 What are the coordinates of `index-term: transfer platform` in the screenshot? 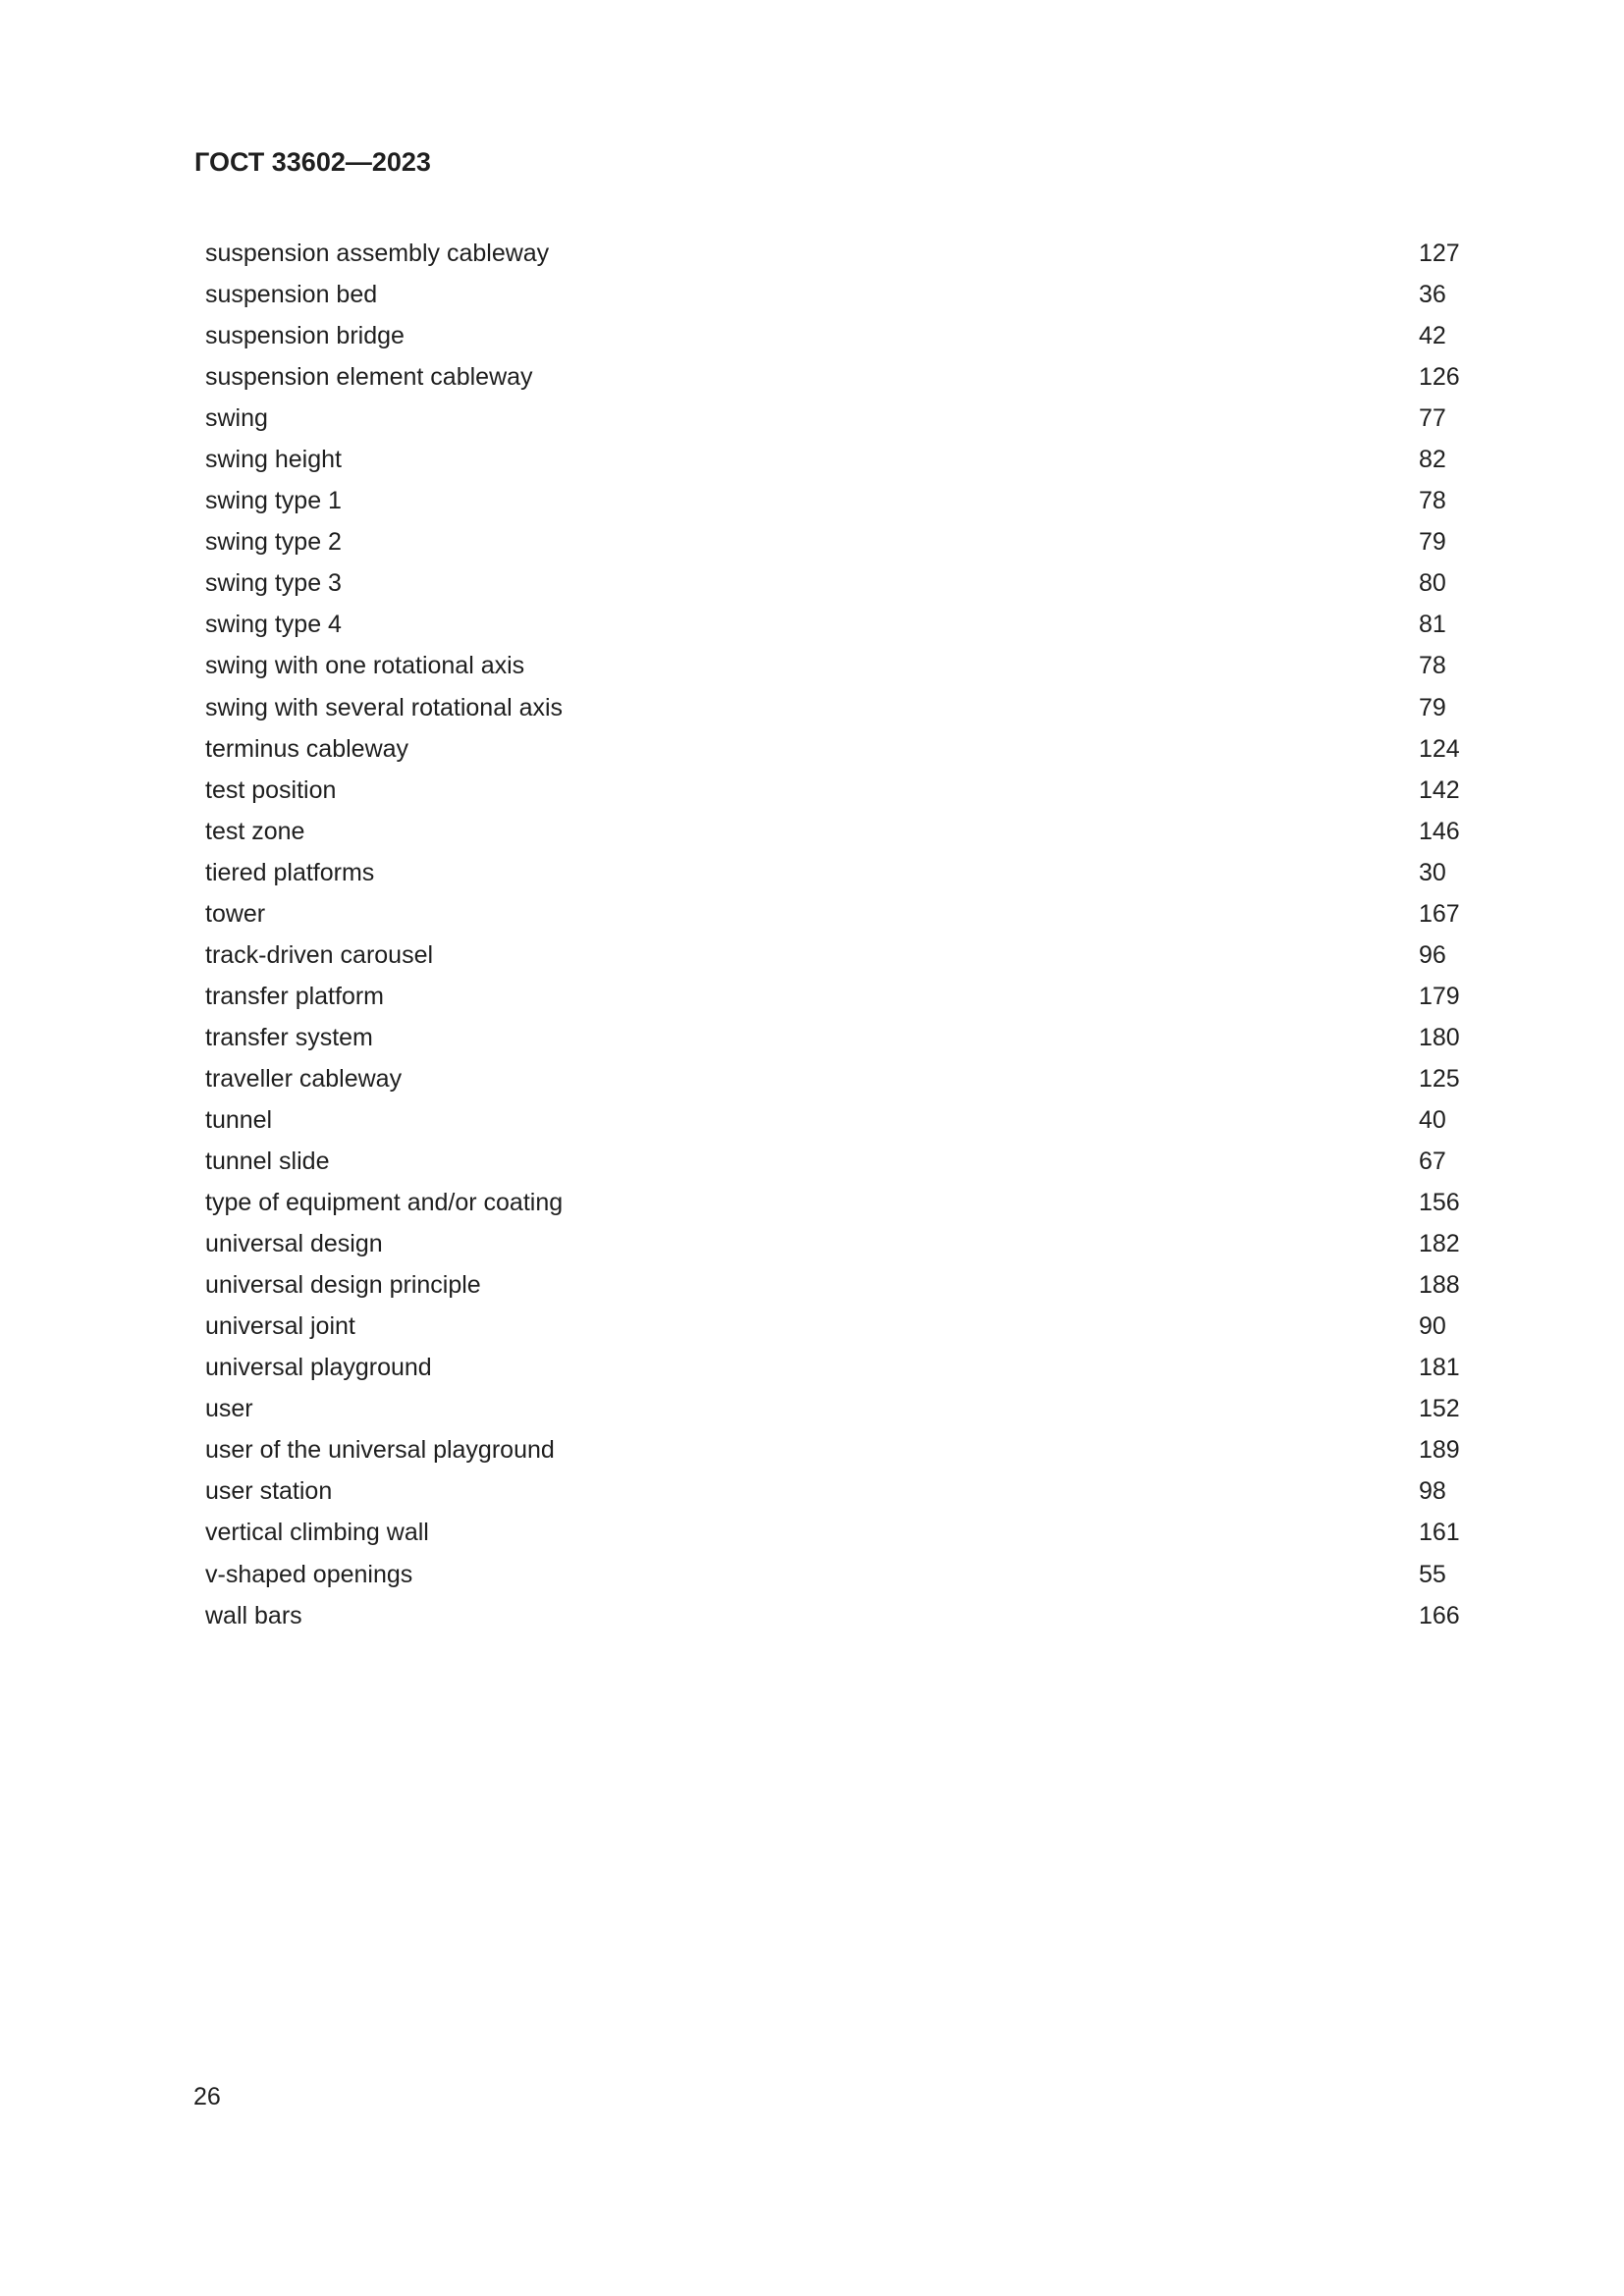 It's located at (295, 996).